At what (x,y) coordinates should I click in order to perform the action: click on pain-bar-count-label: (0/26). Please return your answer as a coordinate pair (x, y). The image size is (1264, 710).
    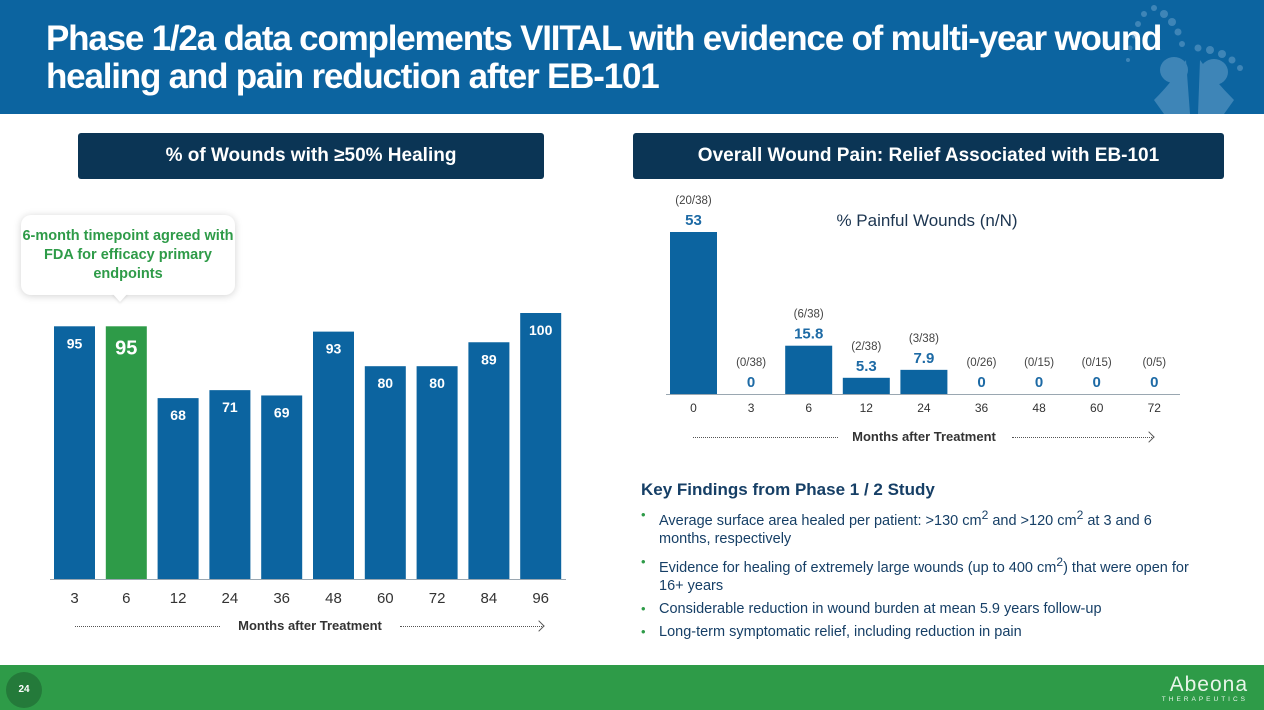
    Looking at the image, I should click on (981, 363).